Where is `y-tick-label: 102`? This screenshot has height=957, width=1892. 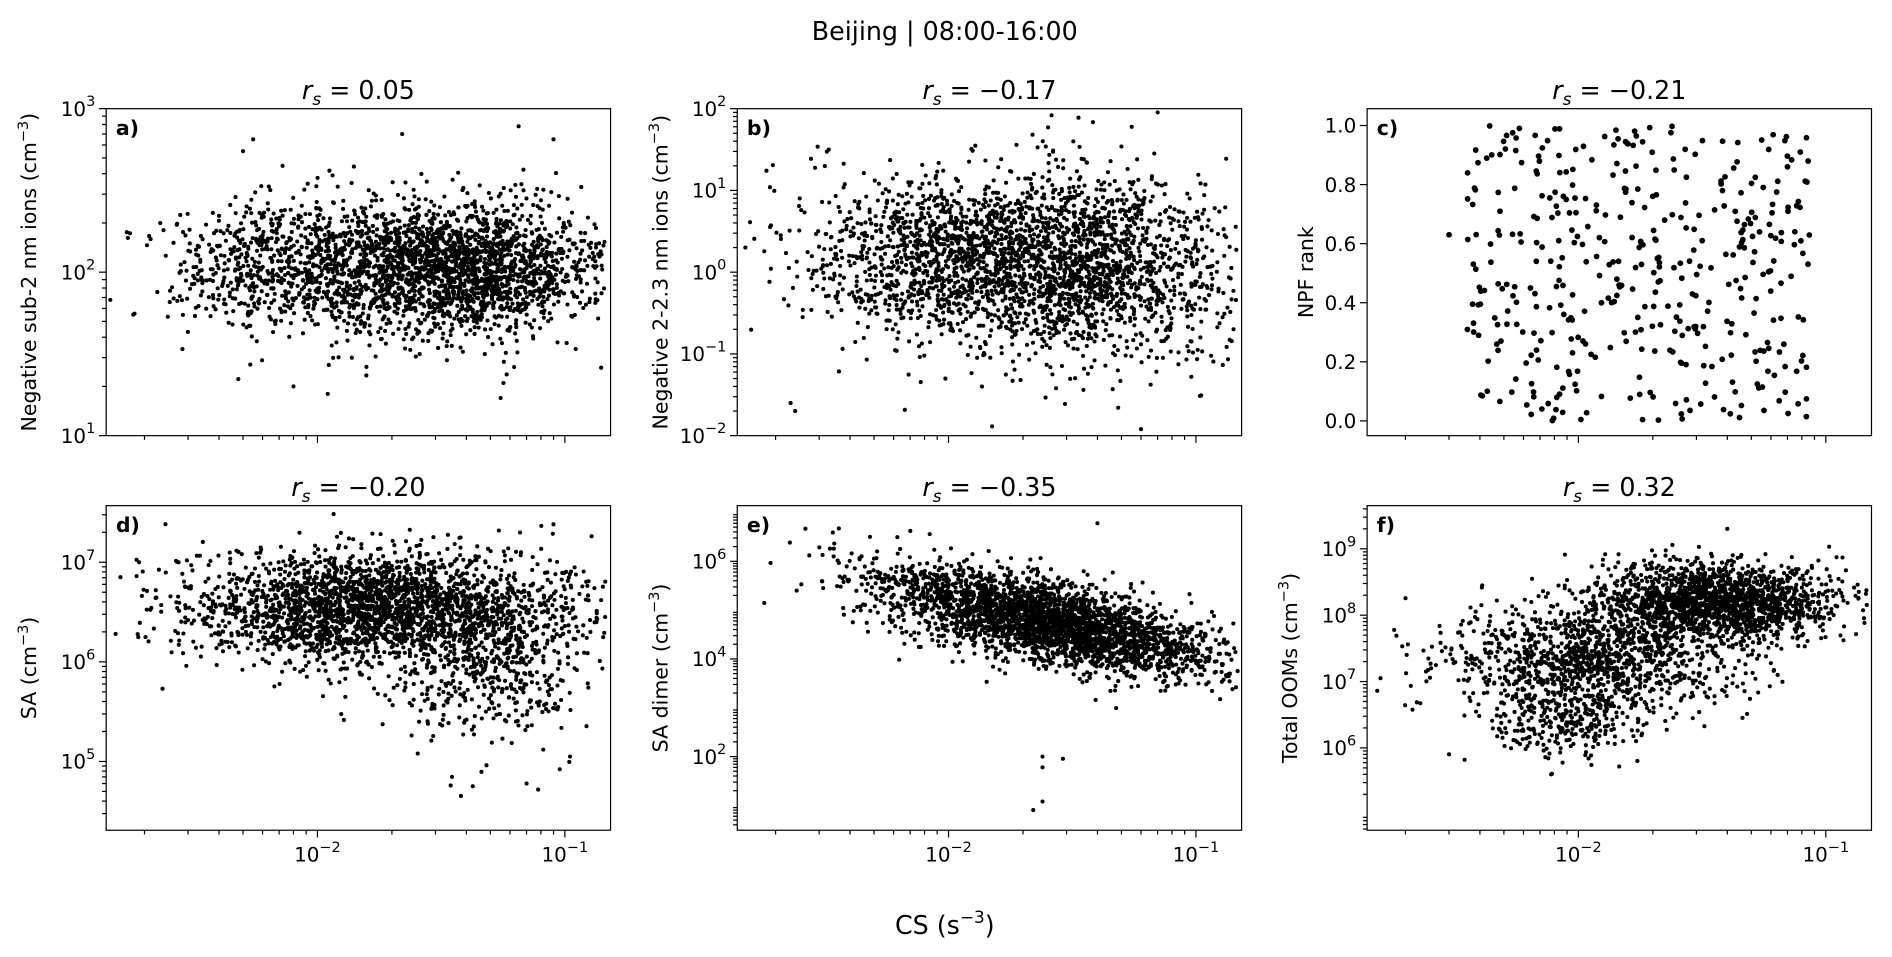 y-tick-label: 102 is located at coordinates (78, 271).